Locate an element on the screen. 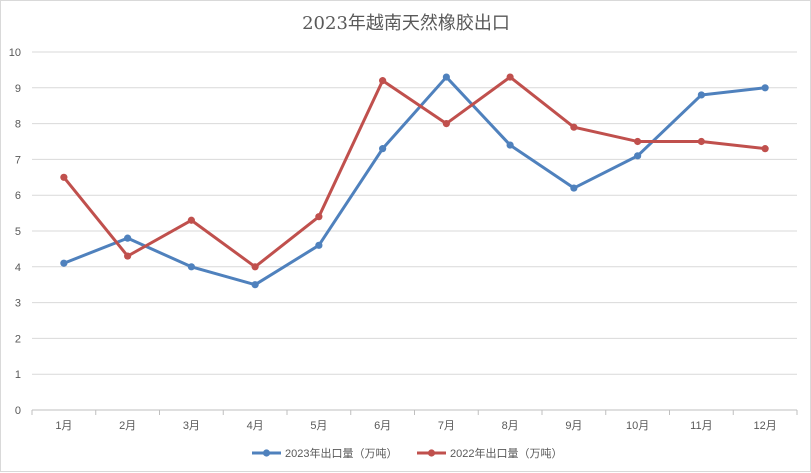 This screenshot has width=811, height=473. legend-label: 2022年出口量（万吨） is located at coordinates (506, 453).